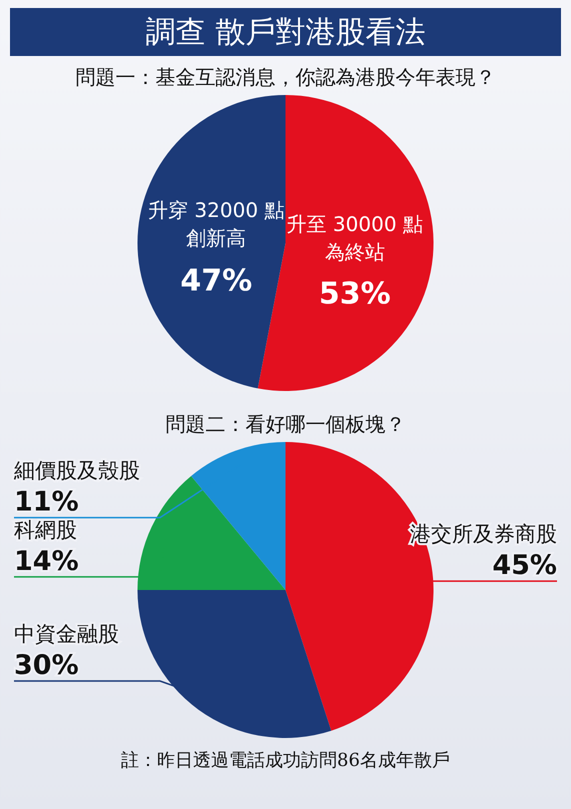 The width and height of the screenshot is (571, 809). What do you see at coordinates (285, 424) in the screenshot?
I see `chart-subtitle: 問題二：看好哪一個板塊？` at bounding box center [285, 424].